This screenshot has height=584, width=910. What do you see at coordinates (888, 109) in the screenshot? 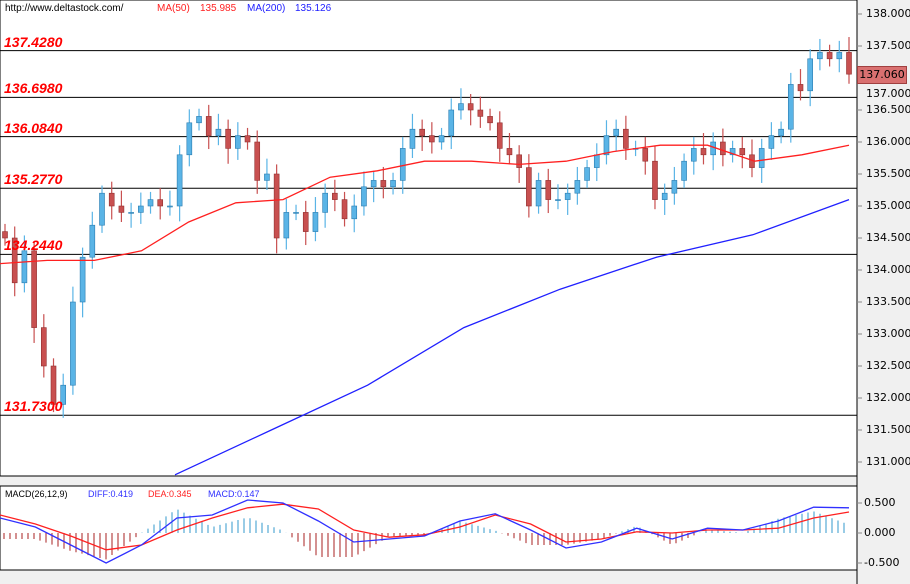
I see `y-tick-label: 136.500` at bounding box center [888, 109].